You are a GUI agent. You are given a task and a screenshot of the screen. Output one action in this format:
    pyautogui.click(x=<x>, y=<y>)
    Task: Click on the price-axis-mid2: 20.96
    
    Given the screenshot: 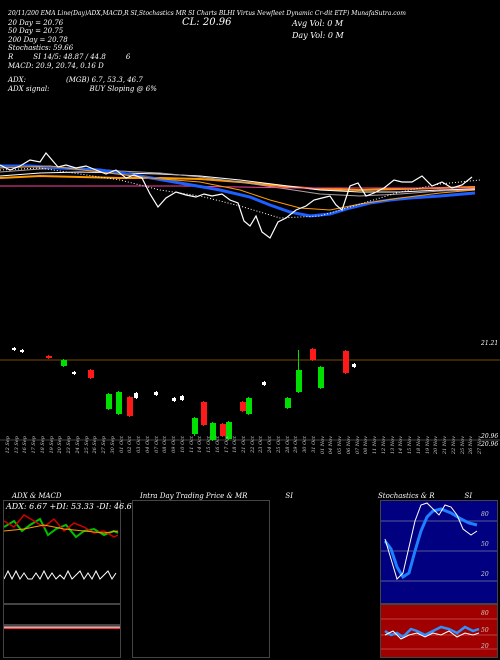 What is the action you would take?
    pyautogui.click(x=490, y=444)
    